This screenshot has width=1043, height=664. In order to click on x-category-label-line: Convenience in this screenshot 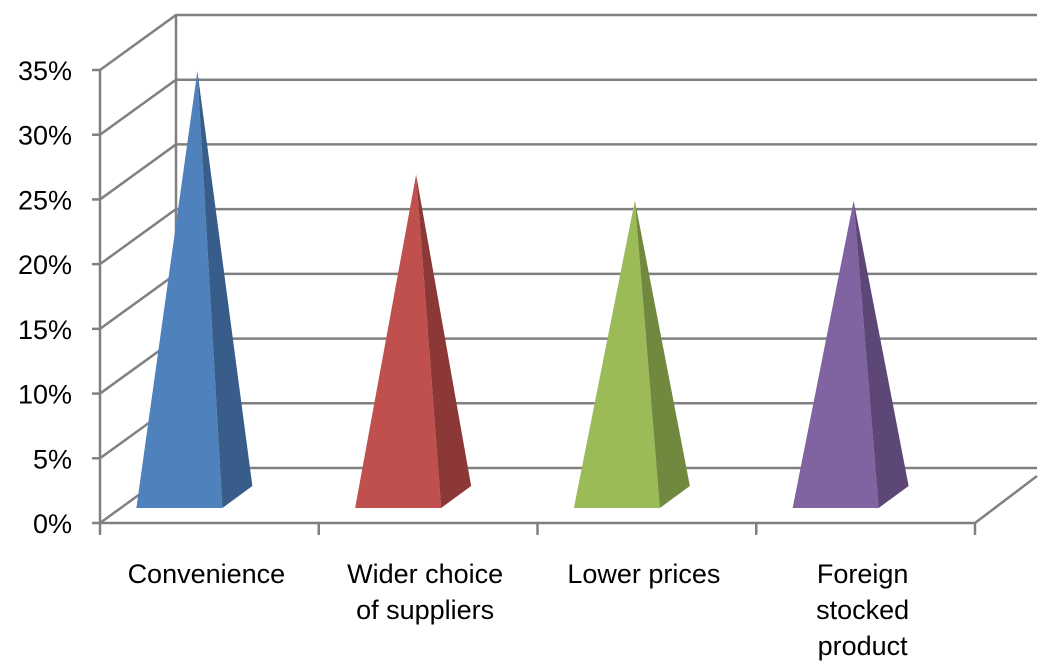, I will do `click(206, 574)`.